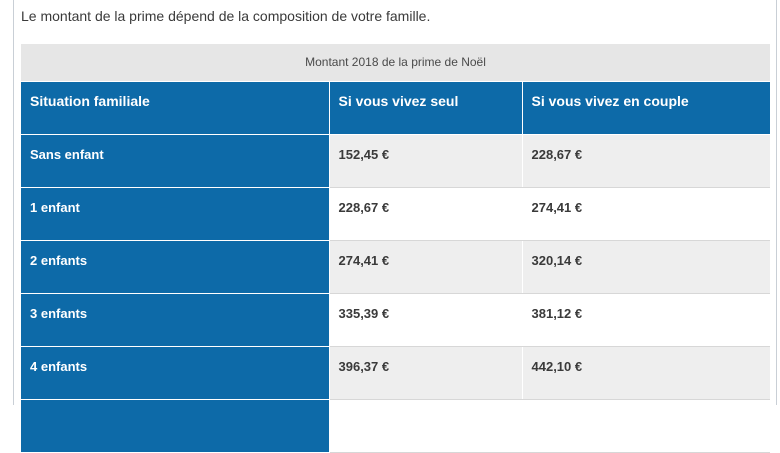 This screenshot has width=780, height=453. What do you see at coordinates (646, 214) in the screenshot?
I see `cell-couple: 274,41 €` at bounding box center [646, 214].